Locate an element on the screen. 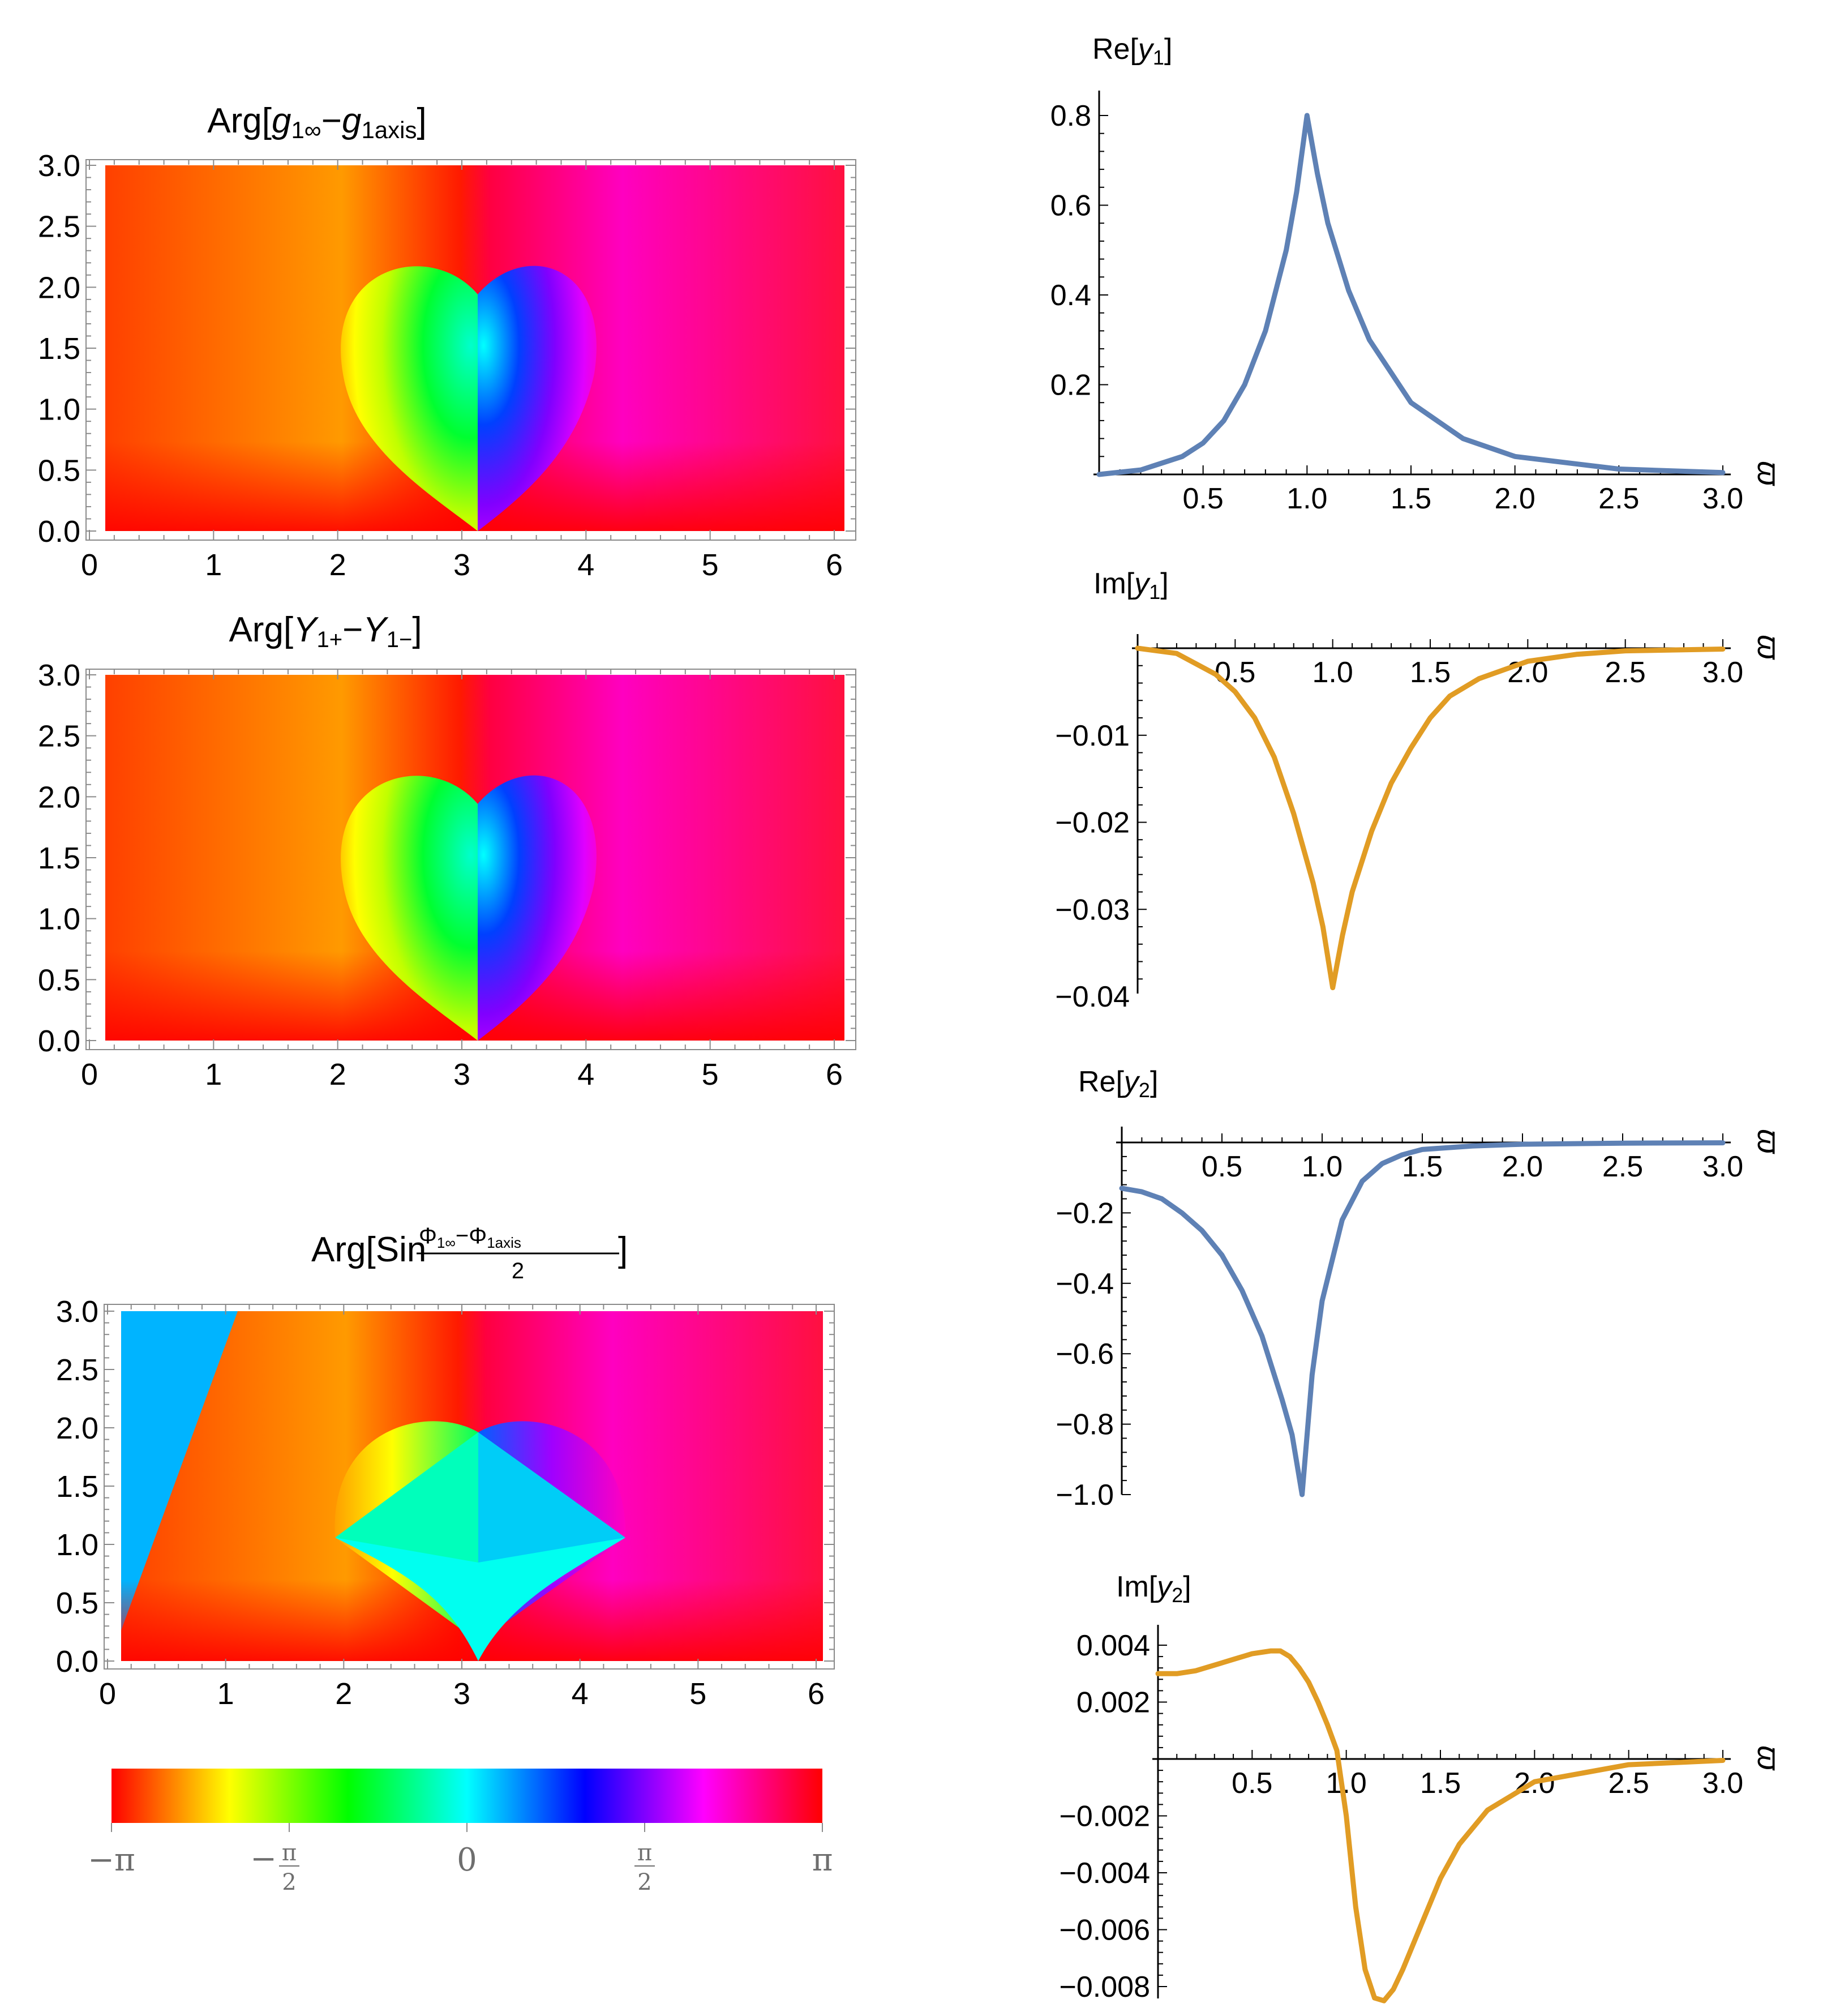 This screenshot has width=1840, height=2016. phase-plot-3-ticks: 0 1 2 3 4 5 6 0.0 0.5 1.0 1.5 2.0 2.5 3.0 is located at coordinates (445, 1503).